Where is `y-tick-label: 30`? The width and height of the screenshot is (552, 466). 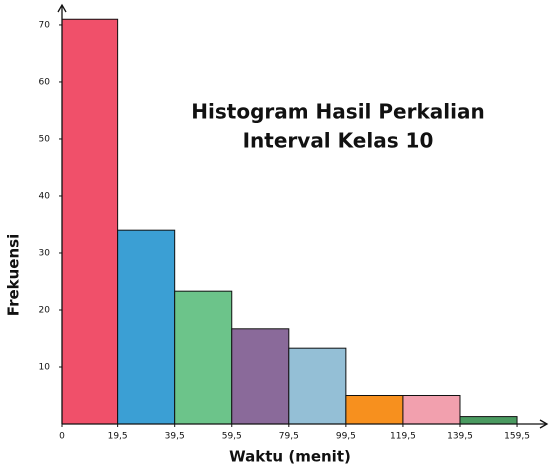 y-tick-label: 30 is located at coordinates (45, 253).